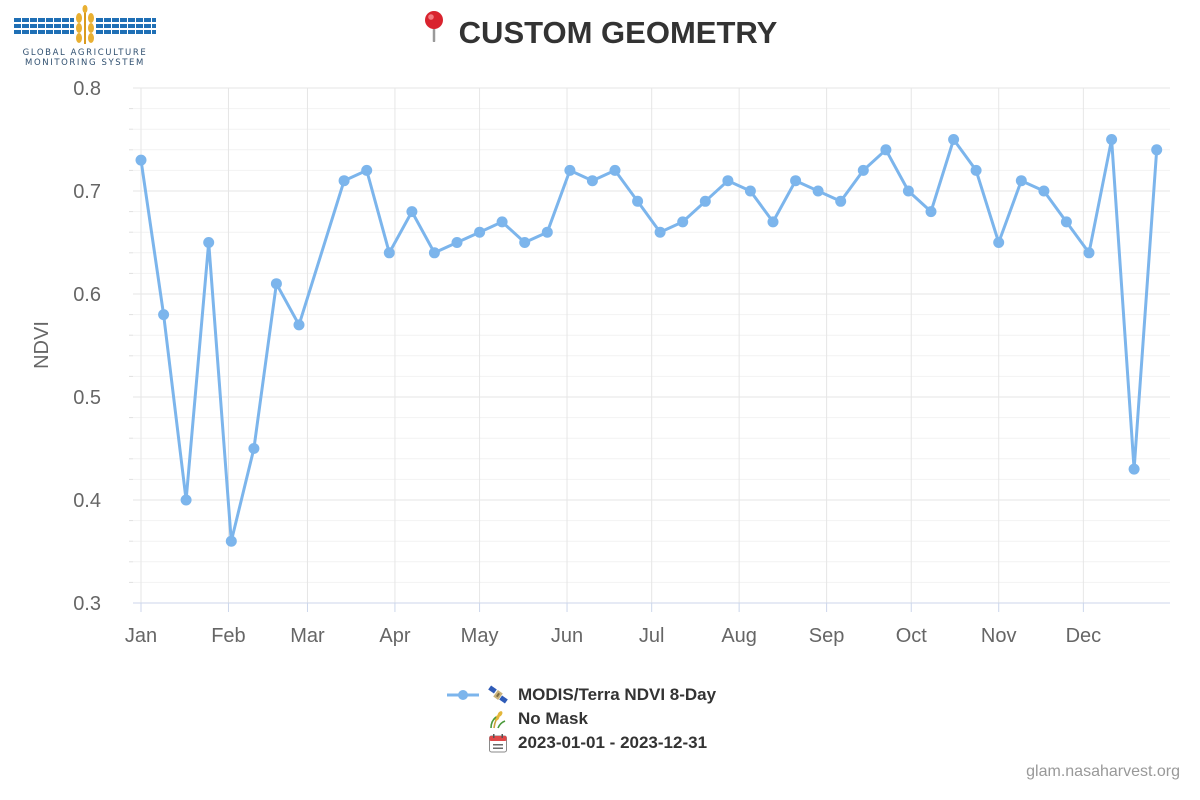 This screenshot has height=800, width=1200. What do you see at coordinates (85, 63) in the screenshot?
I see `logo-line-2: MONITORING SYSTEM` at bounding box center [85, 63].